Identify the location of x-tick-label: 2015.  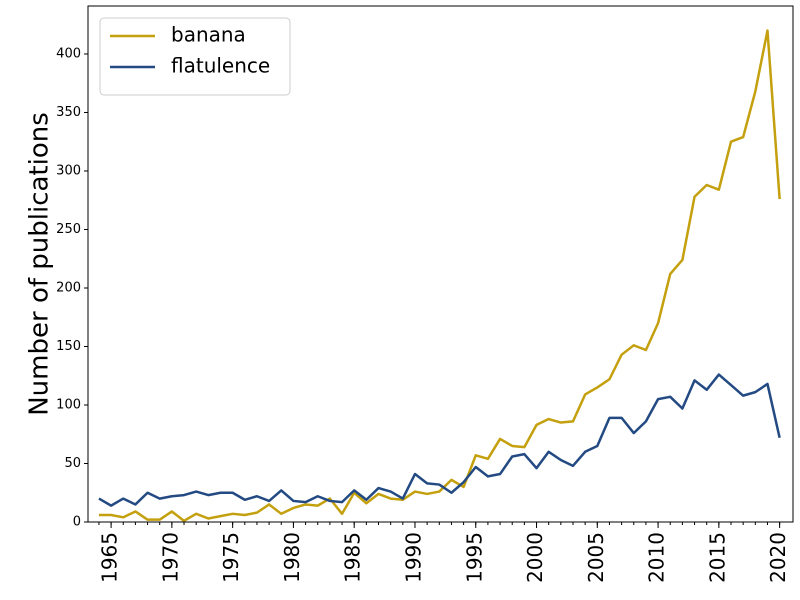
(717, 557).